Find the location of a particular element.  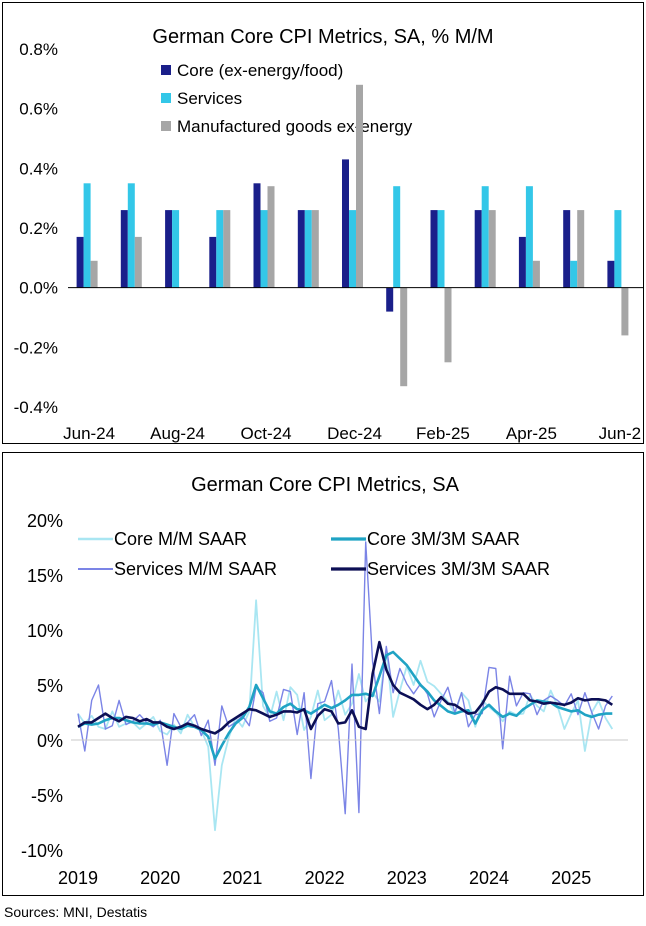

y-tick-label: 0% is located at coordinates (50, 741).